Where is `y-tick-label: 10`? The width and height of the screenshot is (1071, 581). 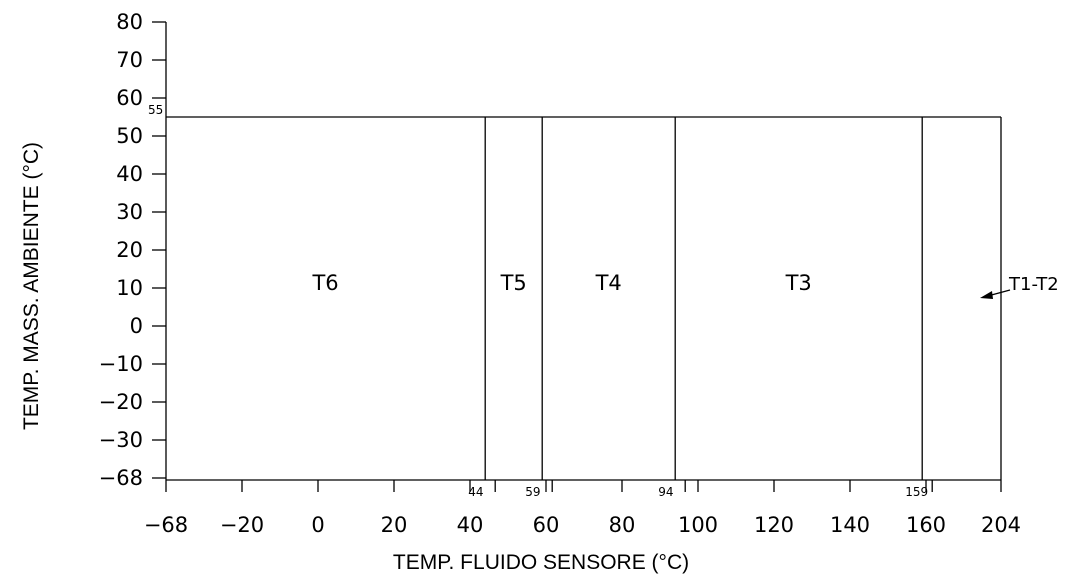
y-tick-label: 10 is located at coordinates (129, 288).